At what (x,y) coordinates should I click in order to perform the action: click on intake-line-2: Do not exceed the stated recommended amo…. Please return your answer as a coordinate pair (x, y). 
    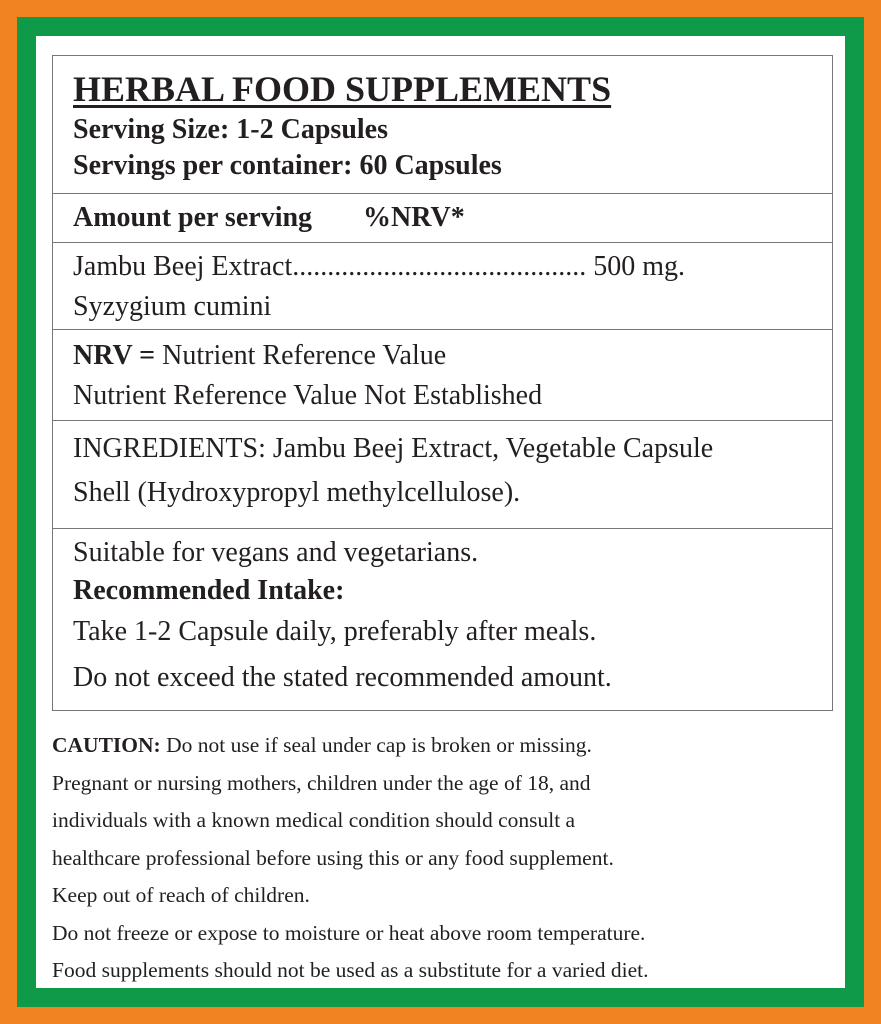
    Looking at the image, I should click on (342, 677).